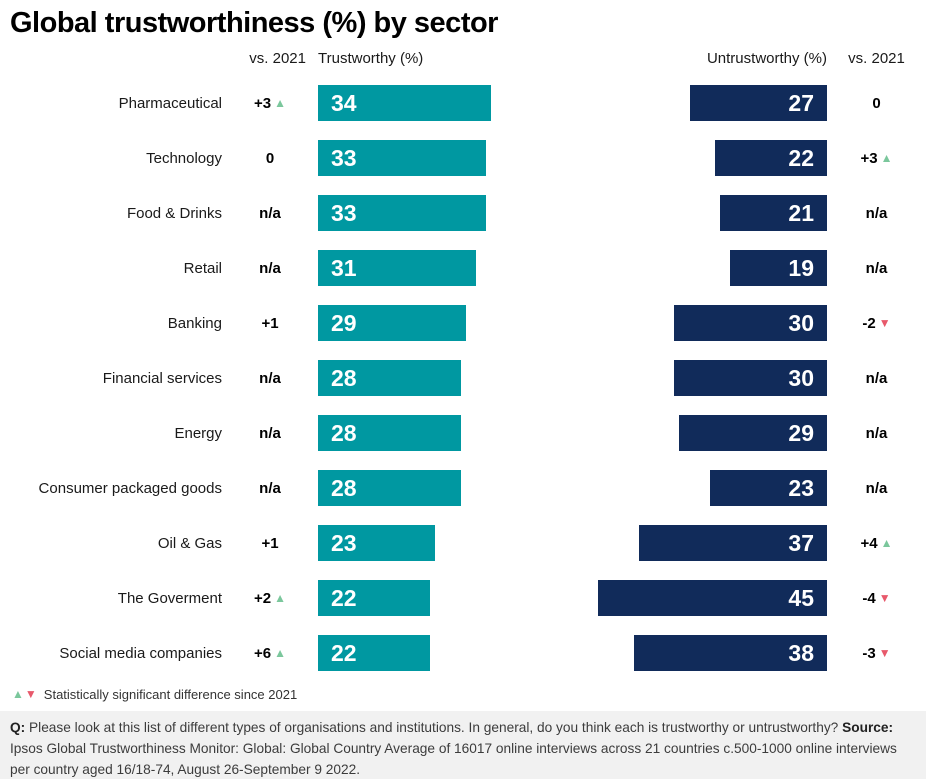  I want to click on untrustworthy-value: 38, so click(801, 652).